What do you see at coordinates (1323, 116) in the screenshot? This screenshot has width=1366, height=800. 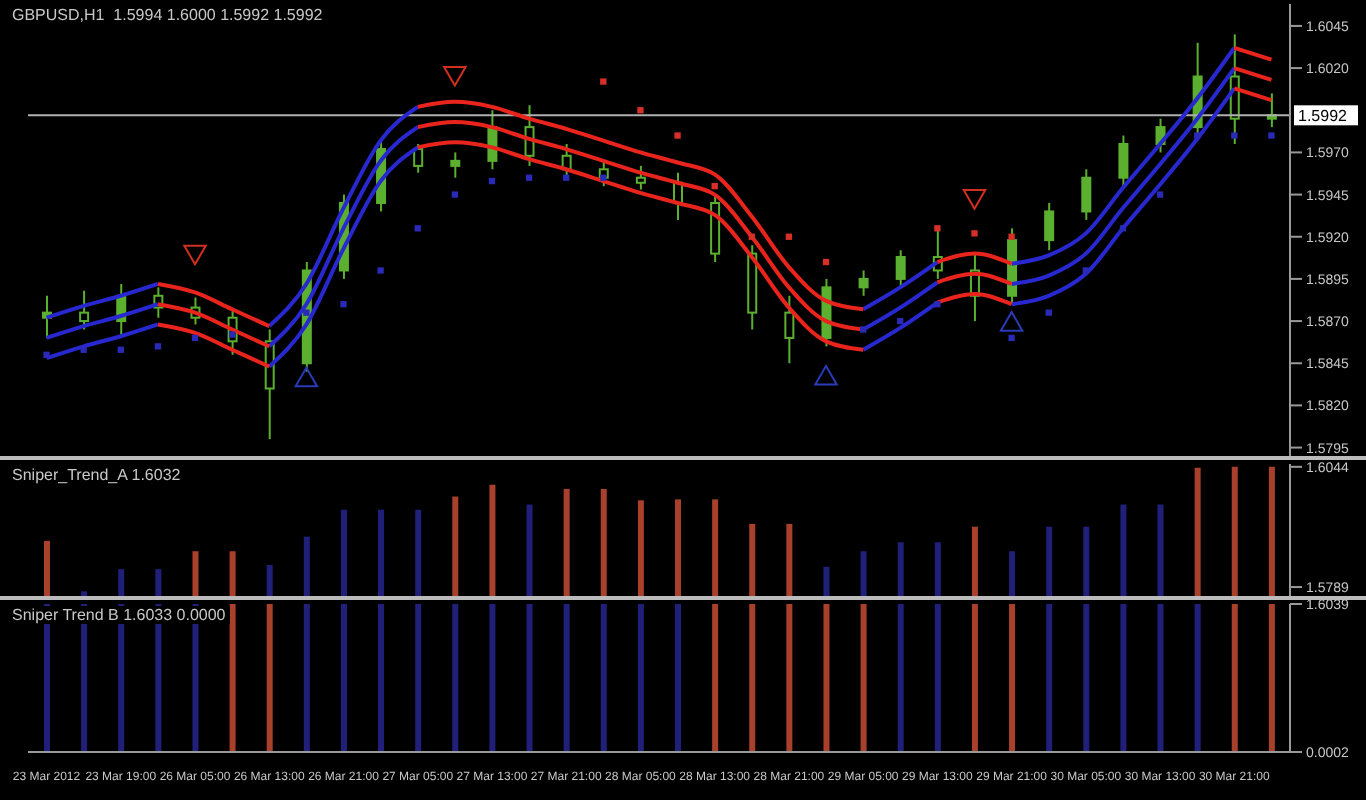 I see `ref-line-label: 1.5992` at bounding box center [1323, 116].